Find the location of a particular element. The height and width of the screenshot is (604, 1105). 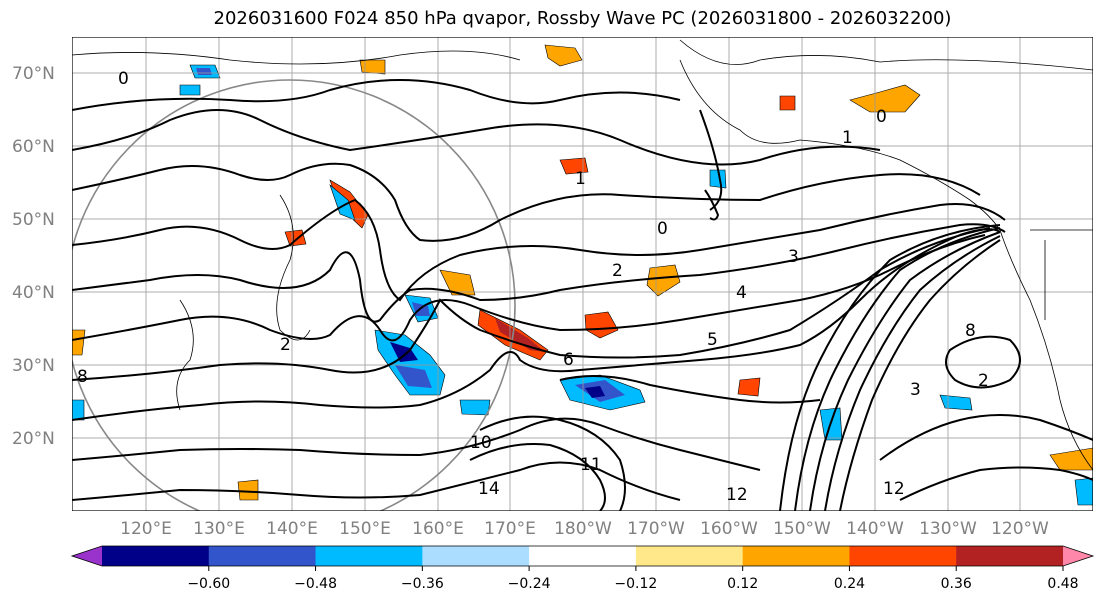

colorbar-tick-label: 0.36 is located at coordinates (956, 584).